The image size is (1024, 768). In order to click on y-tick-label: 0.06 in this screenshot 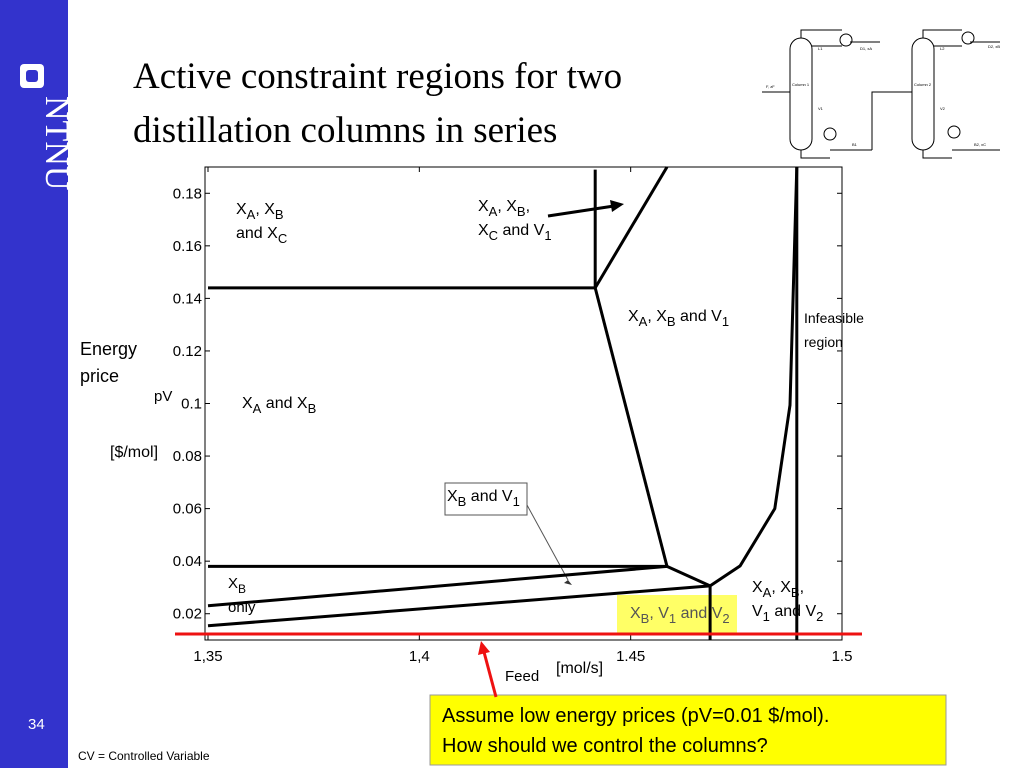, I will do `click(187, 509)`.